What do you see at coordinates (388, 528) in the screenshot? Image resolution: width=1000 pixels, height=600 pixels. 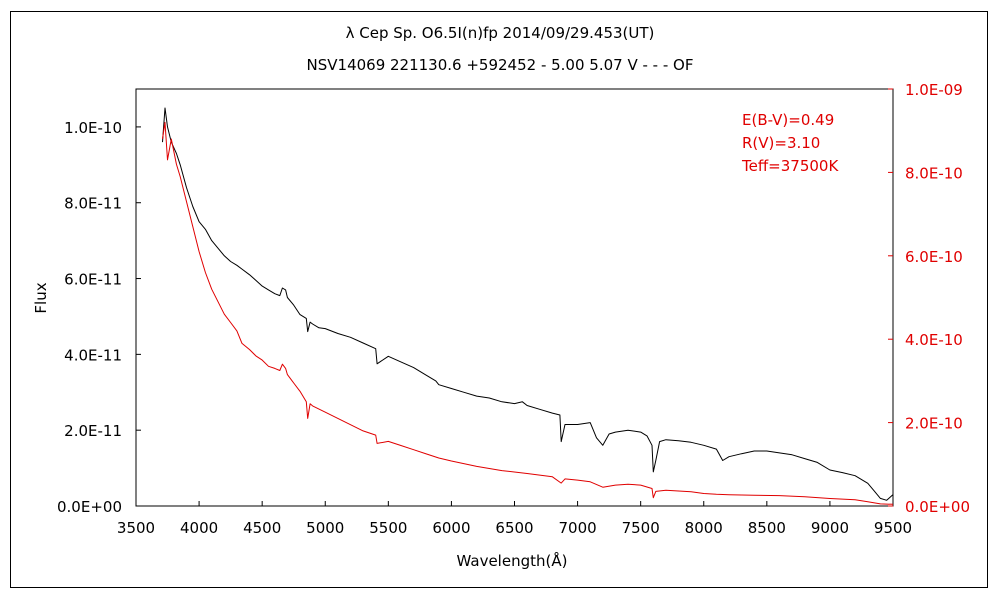 I see `x-tick-label: 5500` at bounding box center [388, 528].